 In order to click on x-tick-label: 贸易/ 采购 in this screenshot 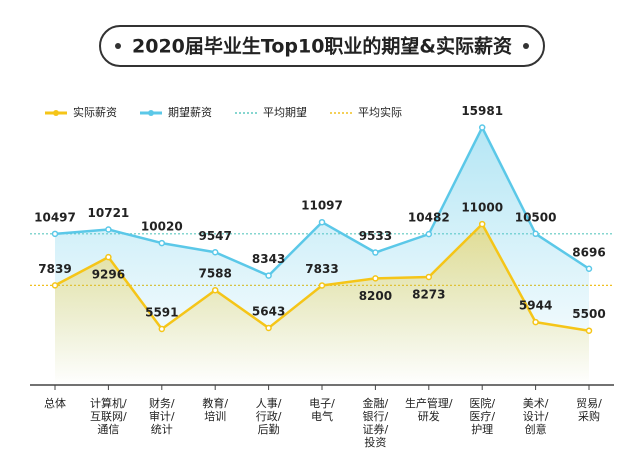, I will do `click(589, 410)`.